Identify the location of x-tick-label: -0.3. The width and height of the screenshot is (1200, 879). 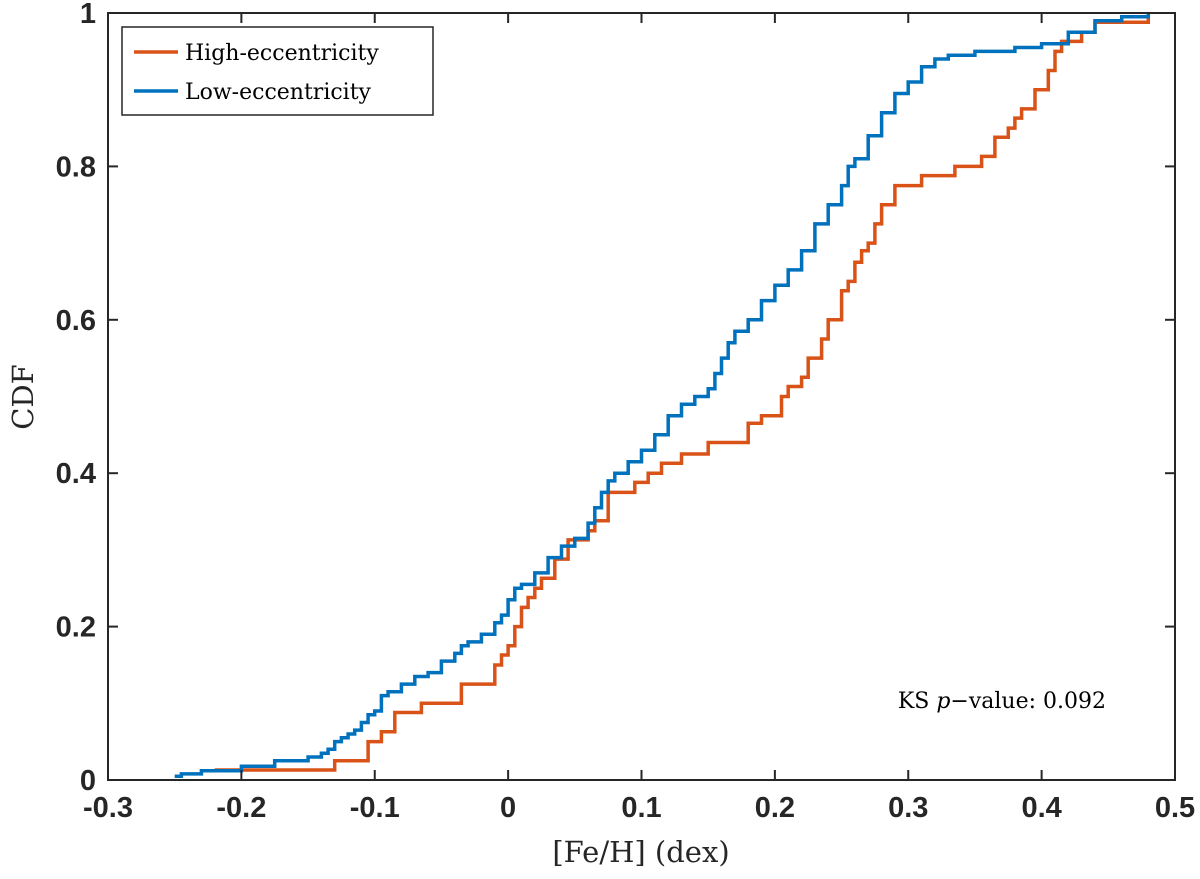
(108, 808).